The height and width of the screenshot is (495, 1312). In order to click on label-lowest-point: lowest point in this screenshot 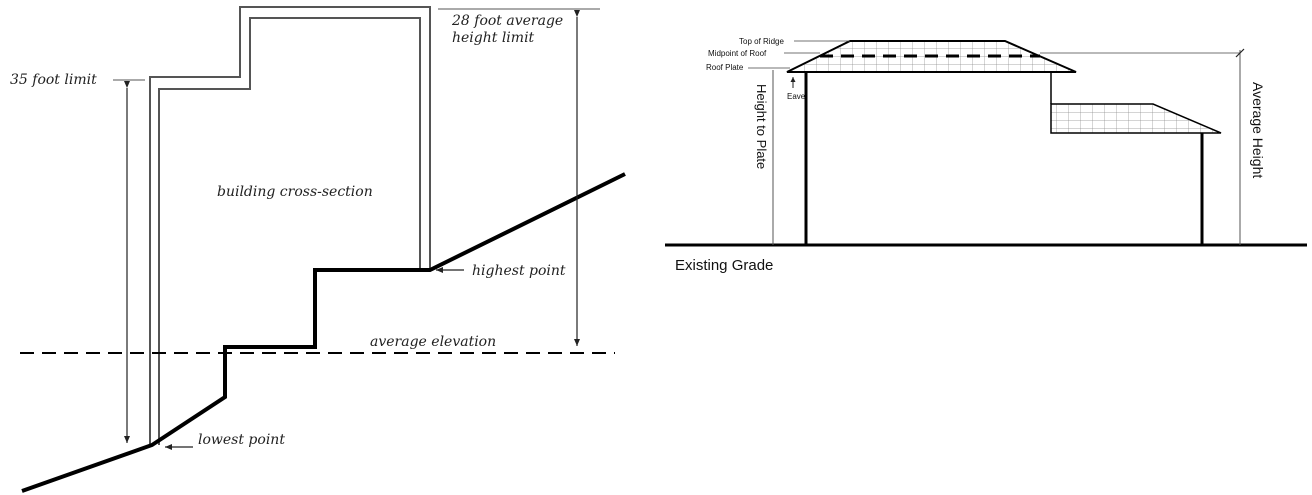, I will do `click(241, 440)`.